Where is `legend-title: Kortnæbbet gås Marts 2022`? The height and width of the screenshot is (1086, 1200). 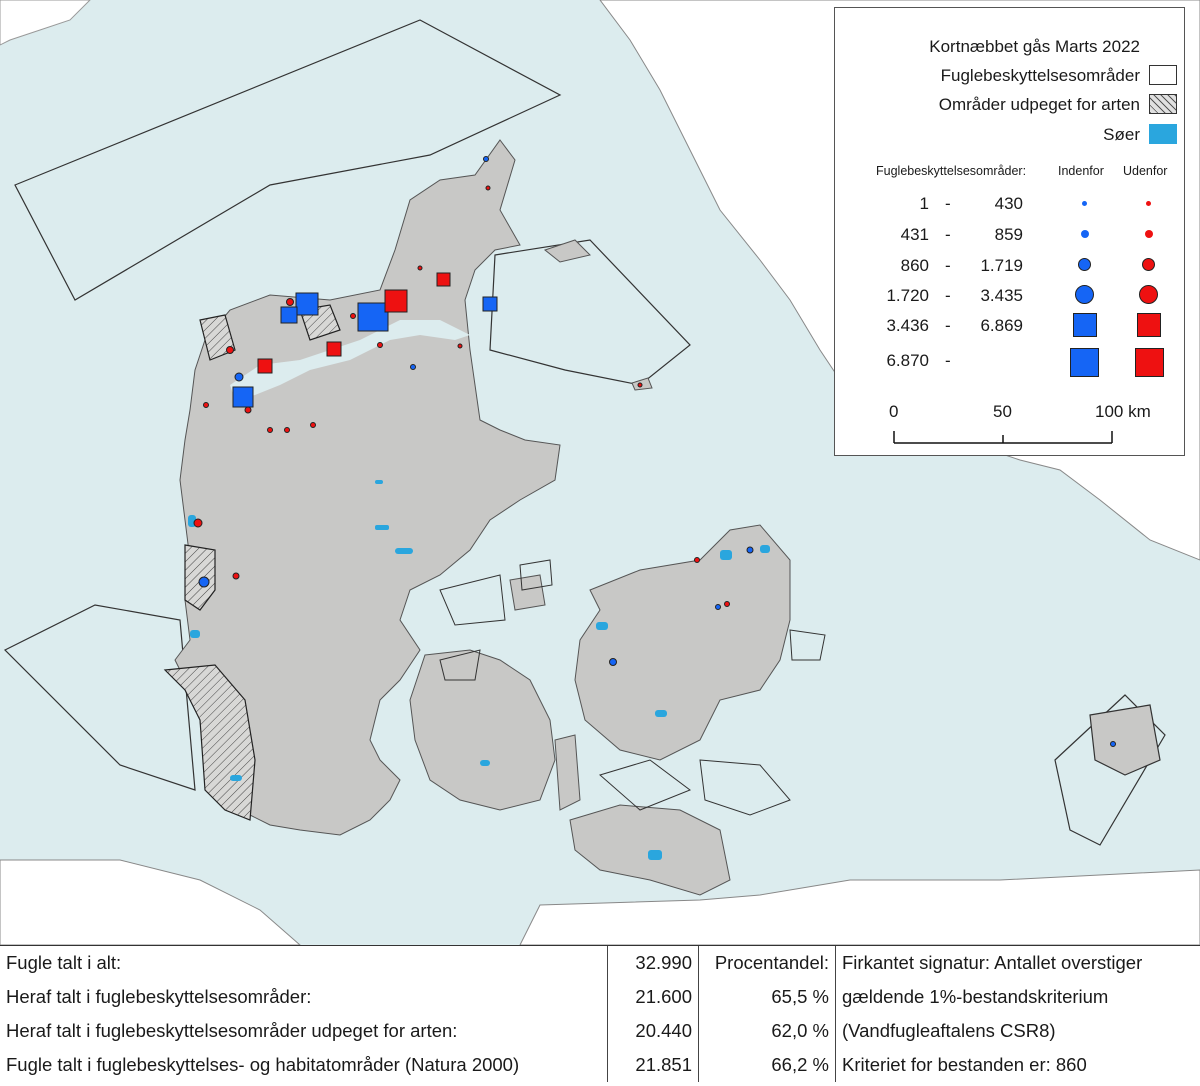 legend-title: Kortnæbbet gås Marts 2022 is located at coordinates (1034, 47).